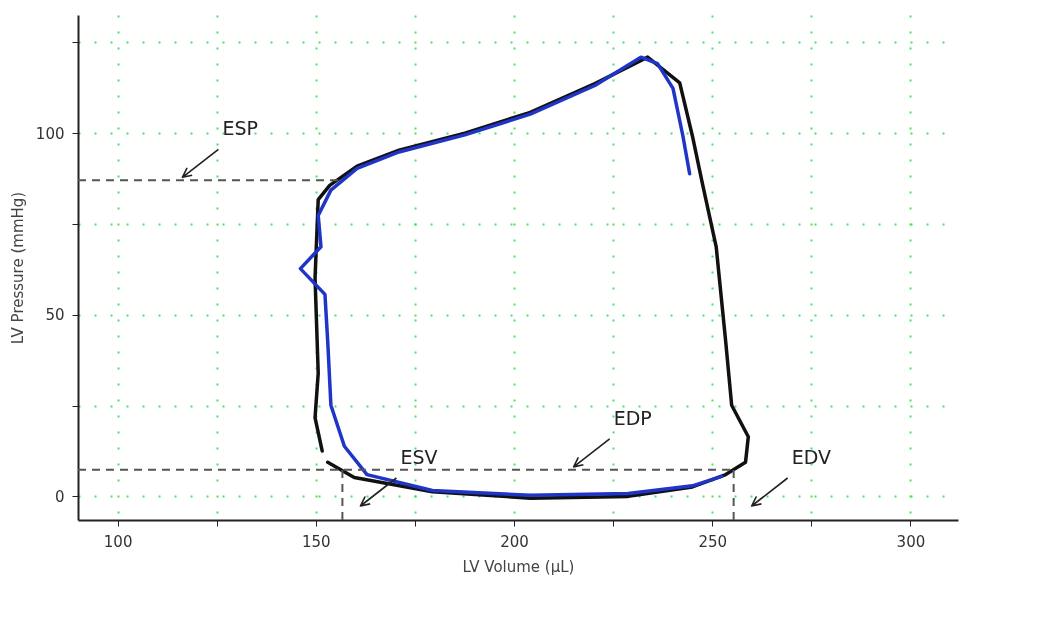 The image size is (1037, 638). What do you see at coordinates (811, 457) in the screenshot?
I see `annotation: EDV` at bounding box center [811, 457].